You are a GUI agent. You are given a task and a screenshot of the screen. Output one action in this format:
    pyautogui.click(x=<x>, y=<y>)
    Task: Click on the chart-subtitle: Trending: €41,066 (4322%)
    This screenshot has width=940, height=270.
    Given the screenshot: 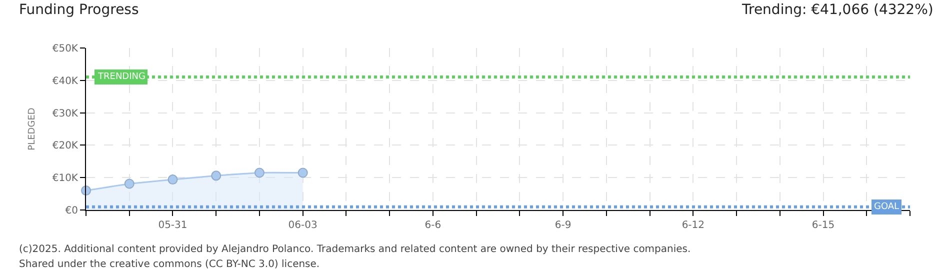 What is the action you would take?
    pyautogui.click(x=837, y=10)
    